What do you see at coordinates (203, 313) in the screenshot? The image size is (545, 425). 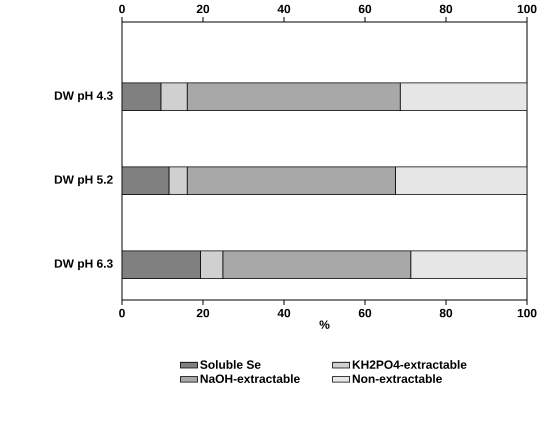 I see `x-tick-label: 20` at bounding box center [203, 313].